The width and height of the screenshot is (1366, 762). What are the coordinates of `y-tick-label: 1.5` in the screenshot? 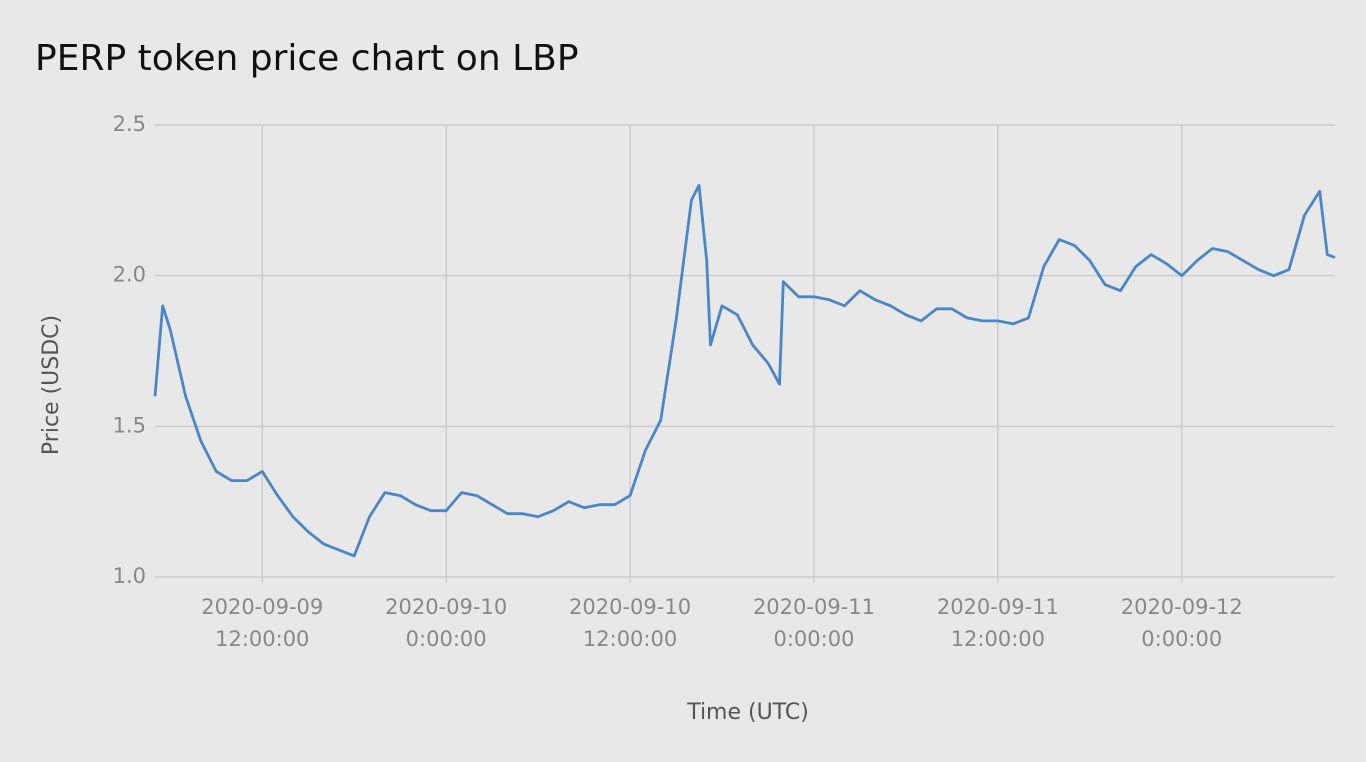 It's located at (129, 425).